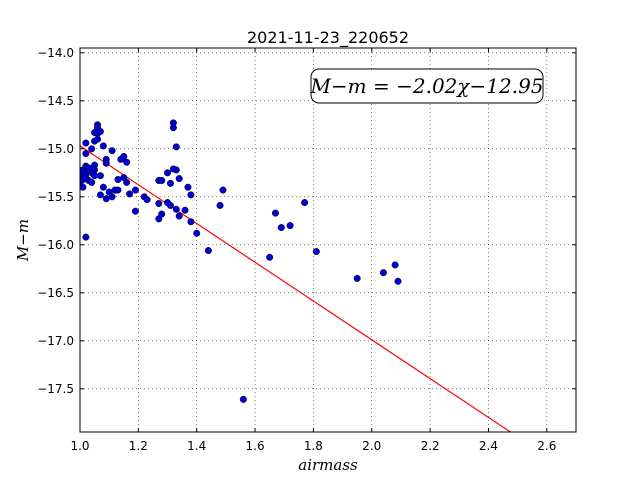  I want to click on y-axis-label: M−m, so click(23, 240).